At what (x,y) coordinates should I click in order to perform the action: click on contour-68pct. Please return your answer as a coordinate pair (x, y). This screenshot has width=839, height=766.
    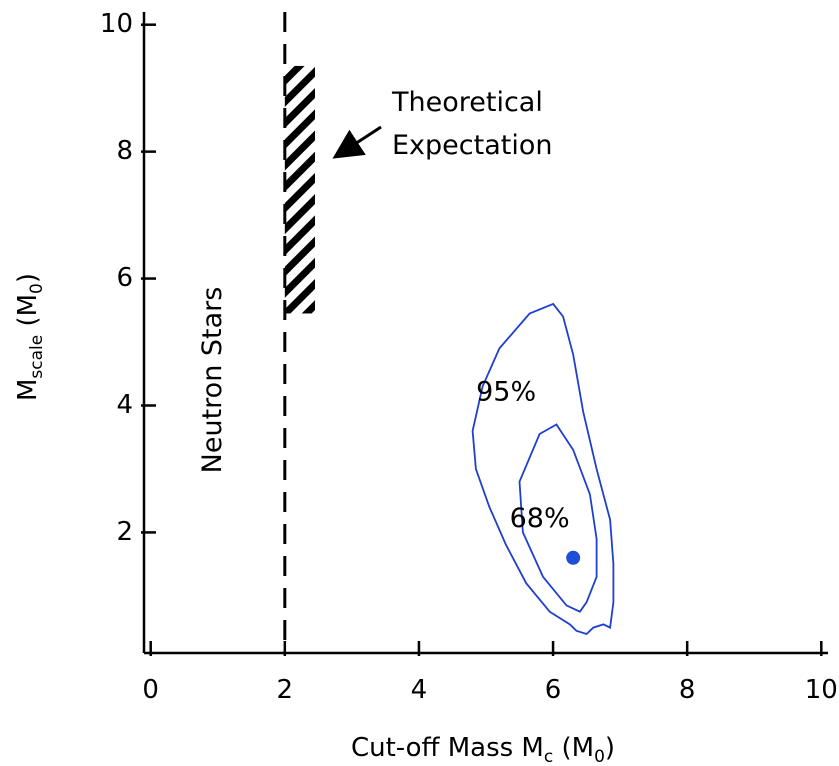
    Looking at the image, I should click on (558, 518).